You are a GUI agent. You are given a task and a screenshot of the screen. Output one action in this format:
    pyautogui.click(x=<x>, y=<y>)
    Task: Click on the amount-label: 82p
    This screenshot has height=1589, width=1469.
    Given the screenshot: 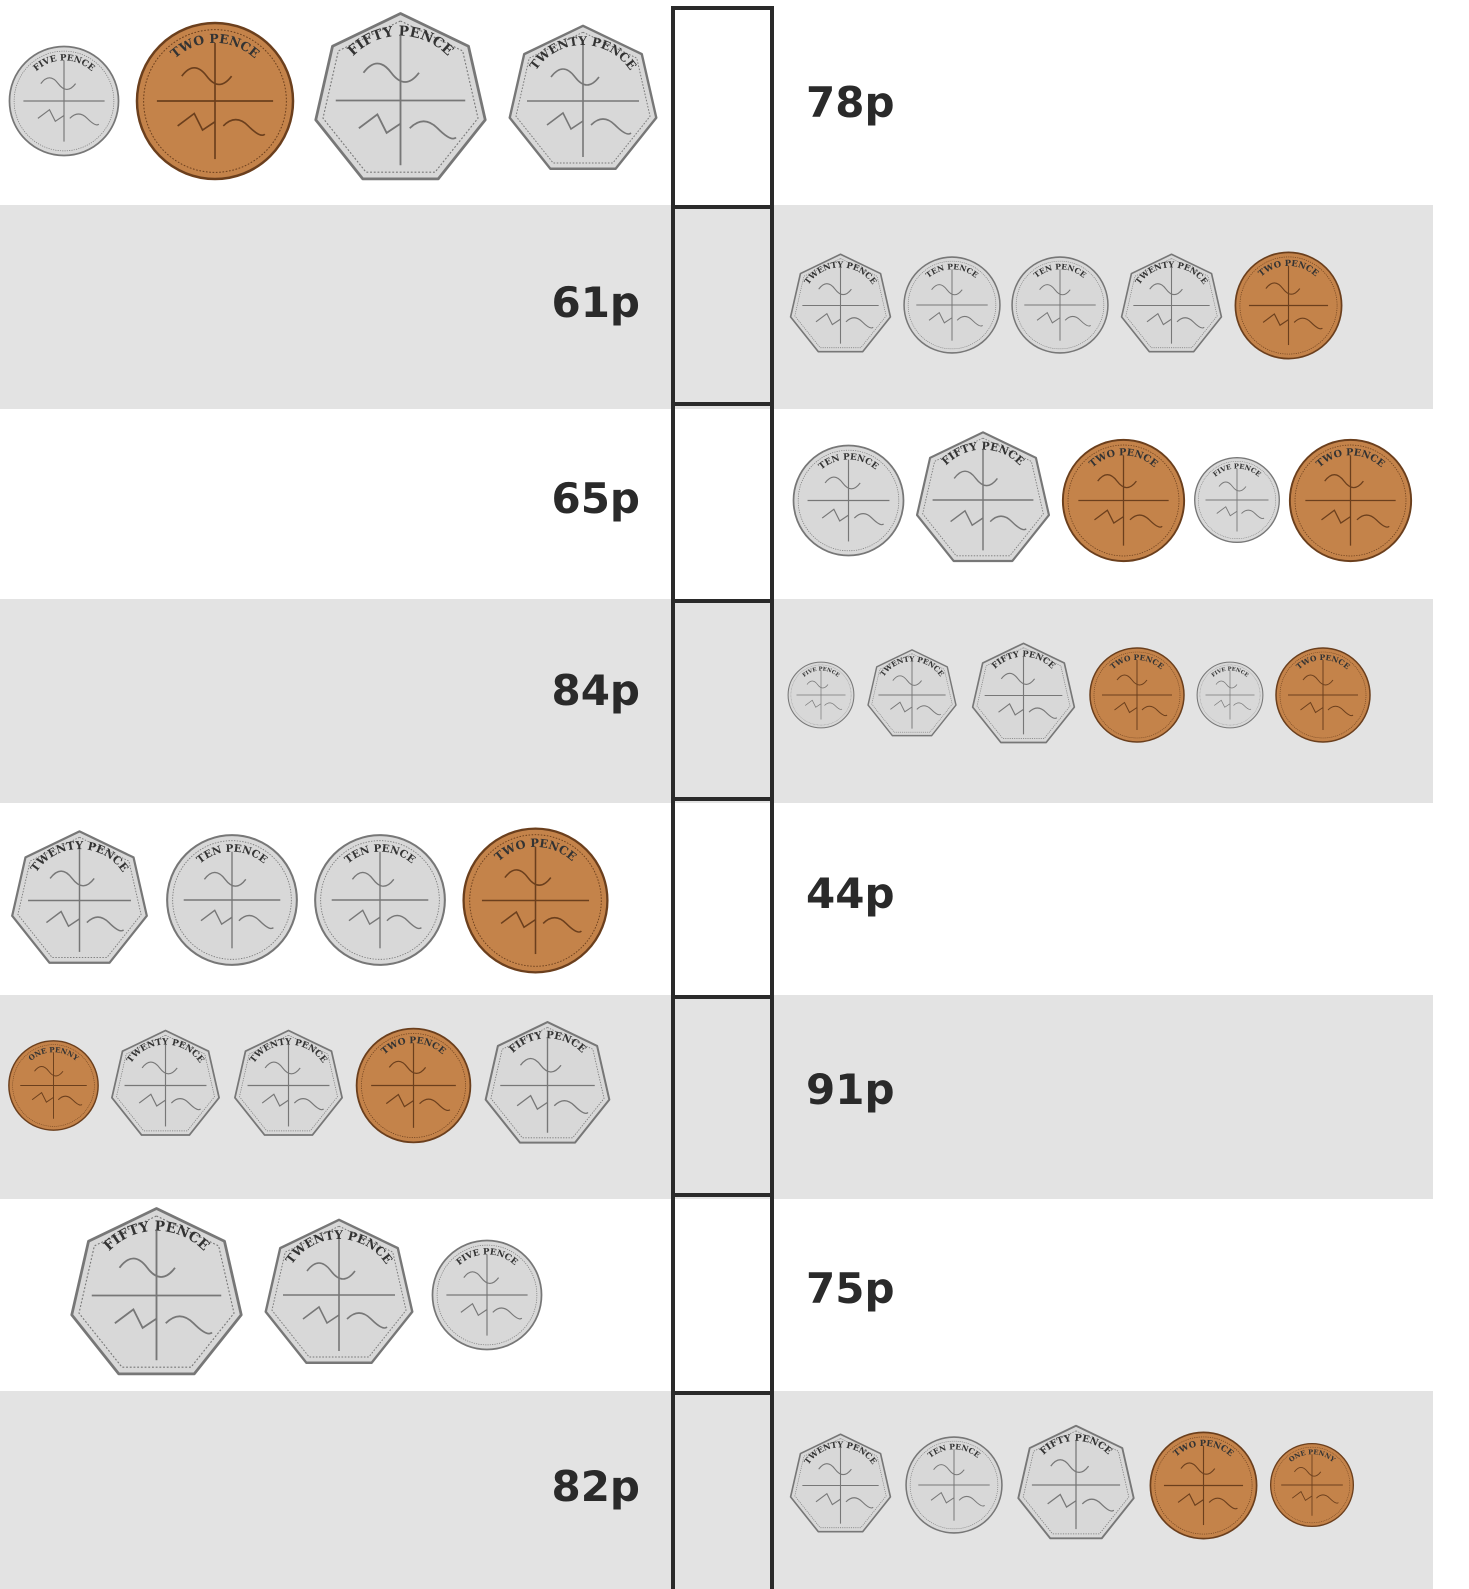 What is the action you would take?
    pyautogui.click(x=595, y=1486)
    